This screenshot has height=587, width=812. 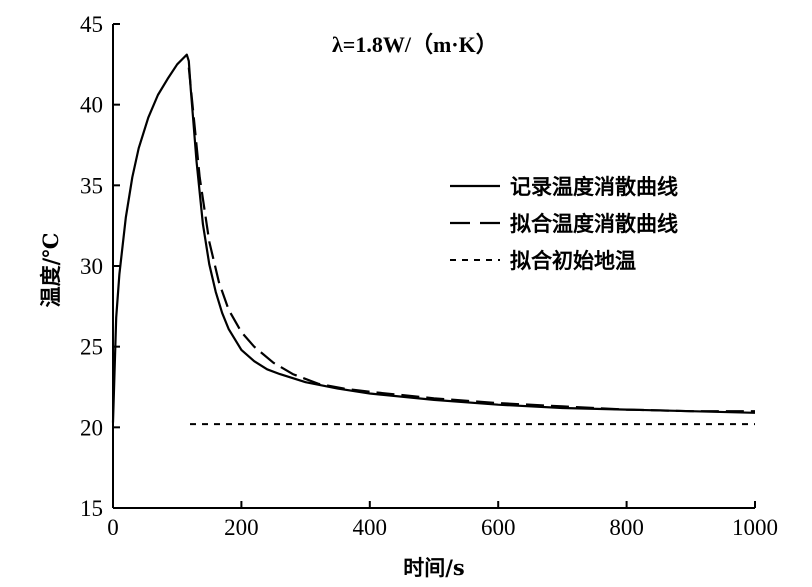 What do you see at coordinates (241, 527) in the screenshot?
I see `x-tick-label: 200` at bounding box center [241, 527].